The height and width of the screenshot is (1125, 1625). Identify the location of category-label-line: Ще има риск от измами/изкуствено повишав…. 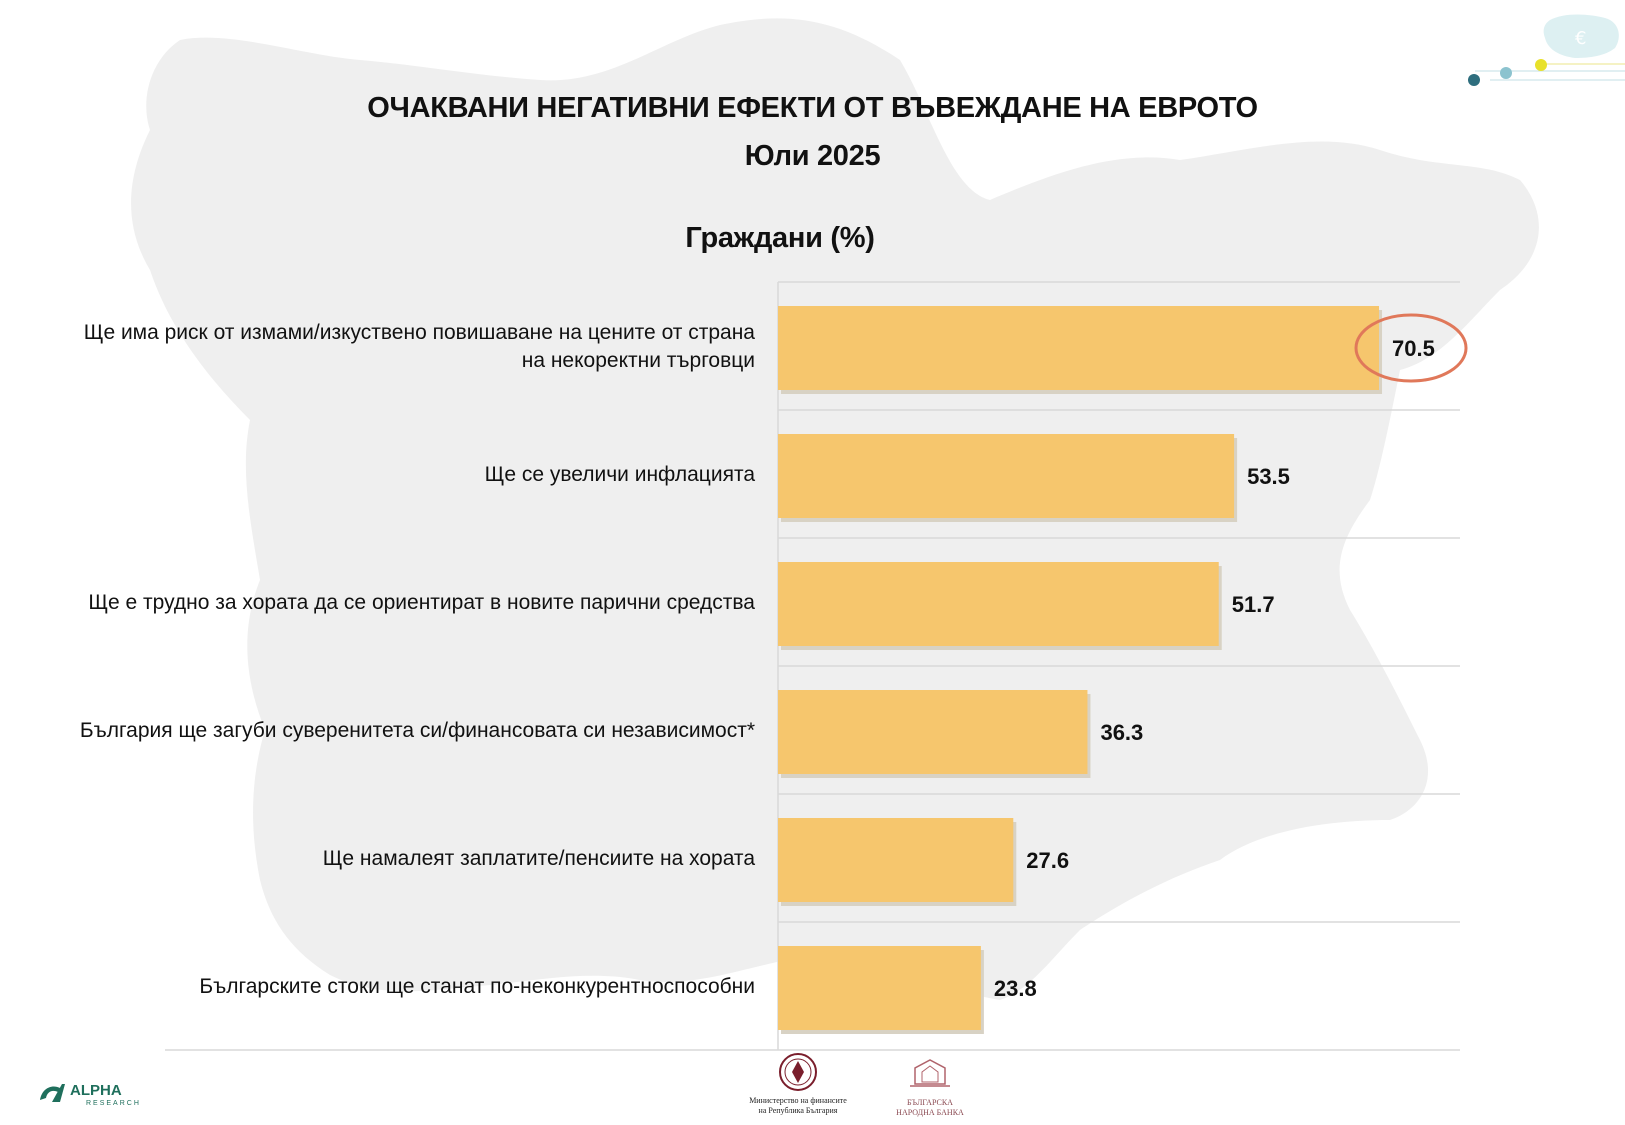
(419, 332).